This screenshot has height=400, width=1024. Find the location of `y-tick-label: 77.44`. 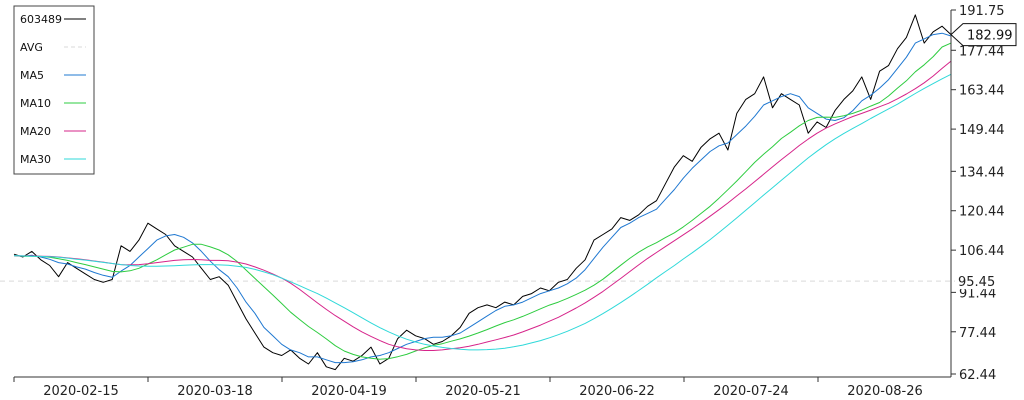

y-tick-label: 77.44 is located at coordinates (977, 333).